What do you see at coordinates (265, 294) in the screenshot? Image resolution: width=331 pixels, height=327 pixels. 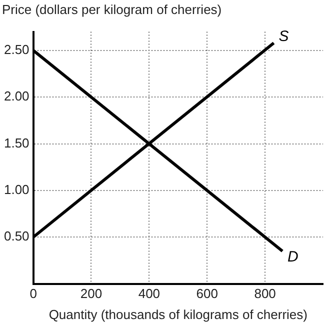 I see `x-tick-label: 800` at bounding box center [265, 294].